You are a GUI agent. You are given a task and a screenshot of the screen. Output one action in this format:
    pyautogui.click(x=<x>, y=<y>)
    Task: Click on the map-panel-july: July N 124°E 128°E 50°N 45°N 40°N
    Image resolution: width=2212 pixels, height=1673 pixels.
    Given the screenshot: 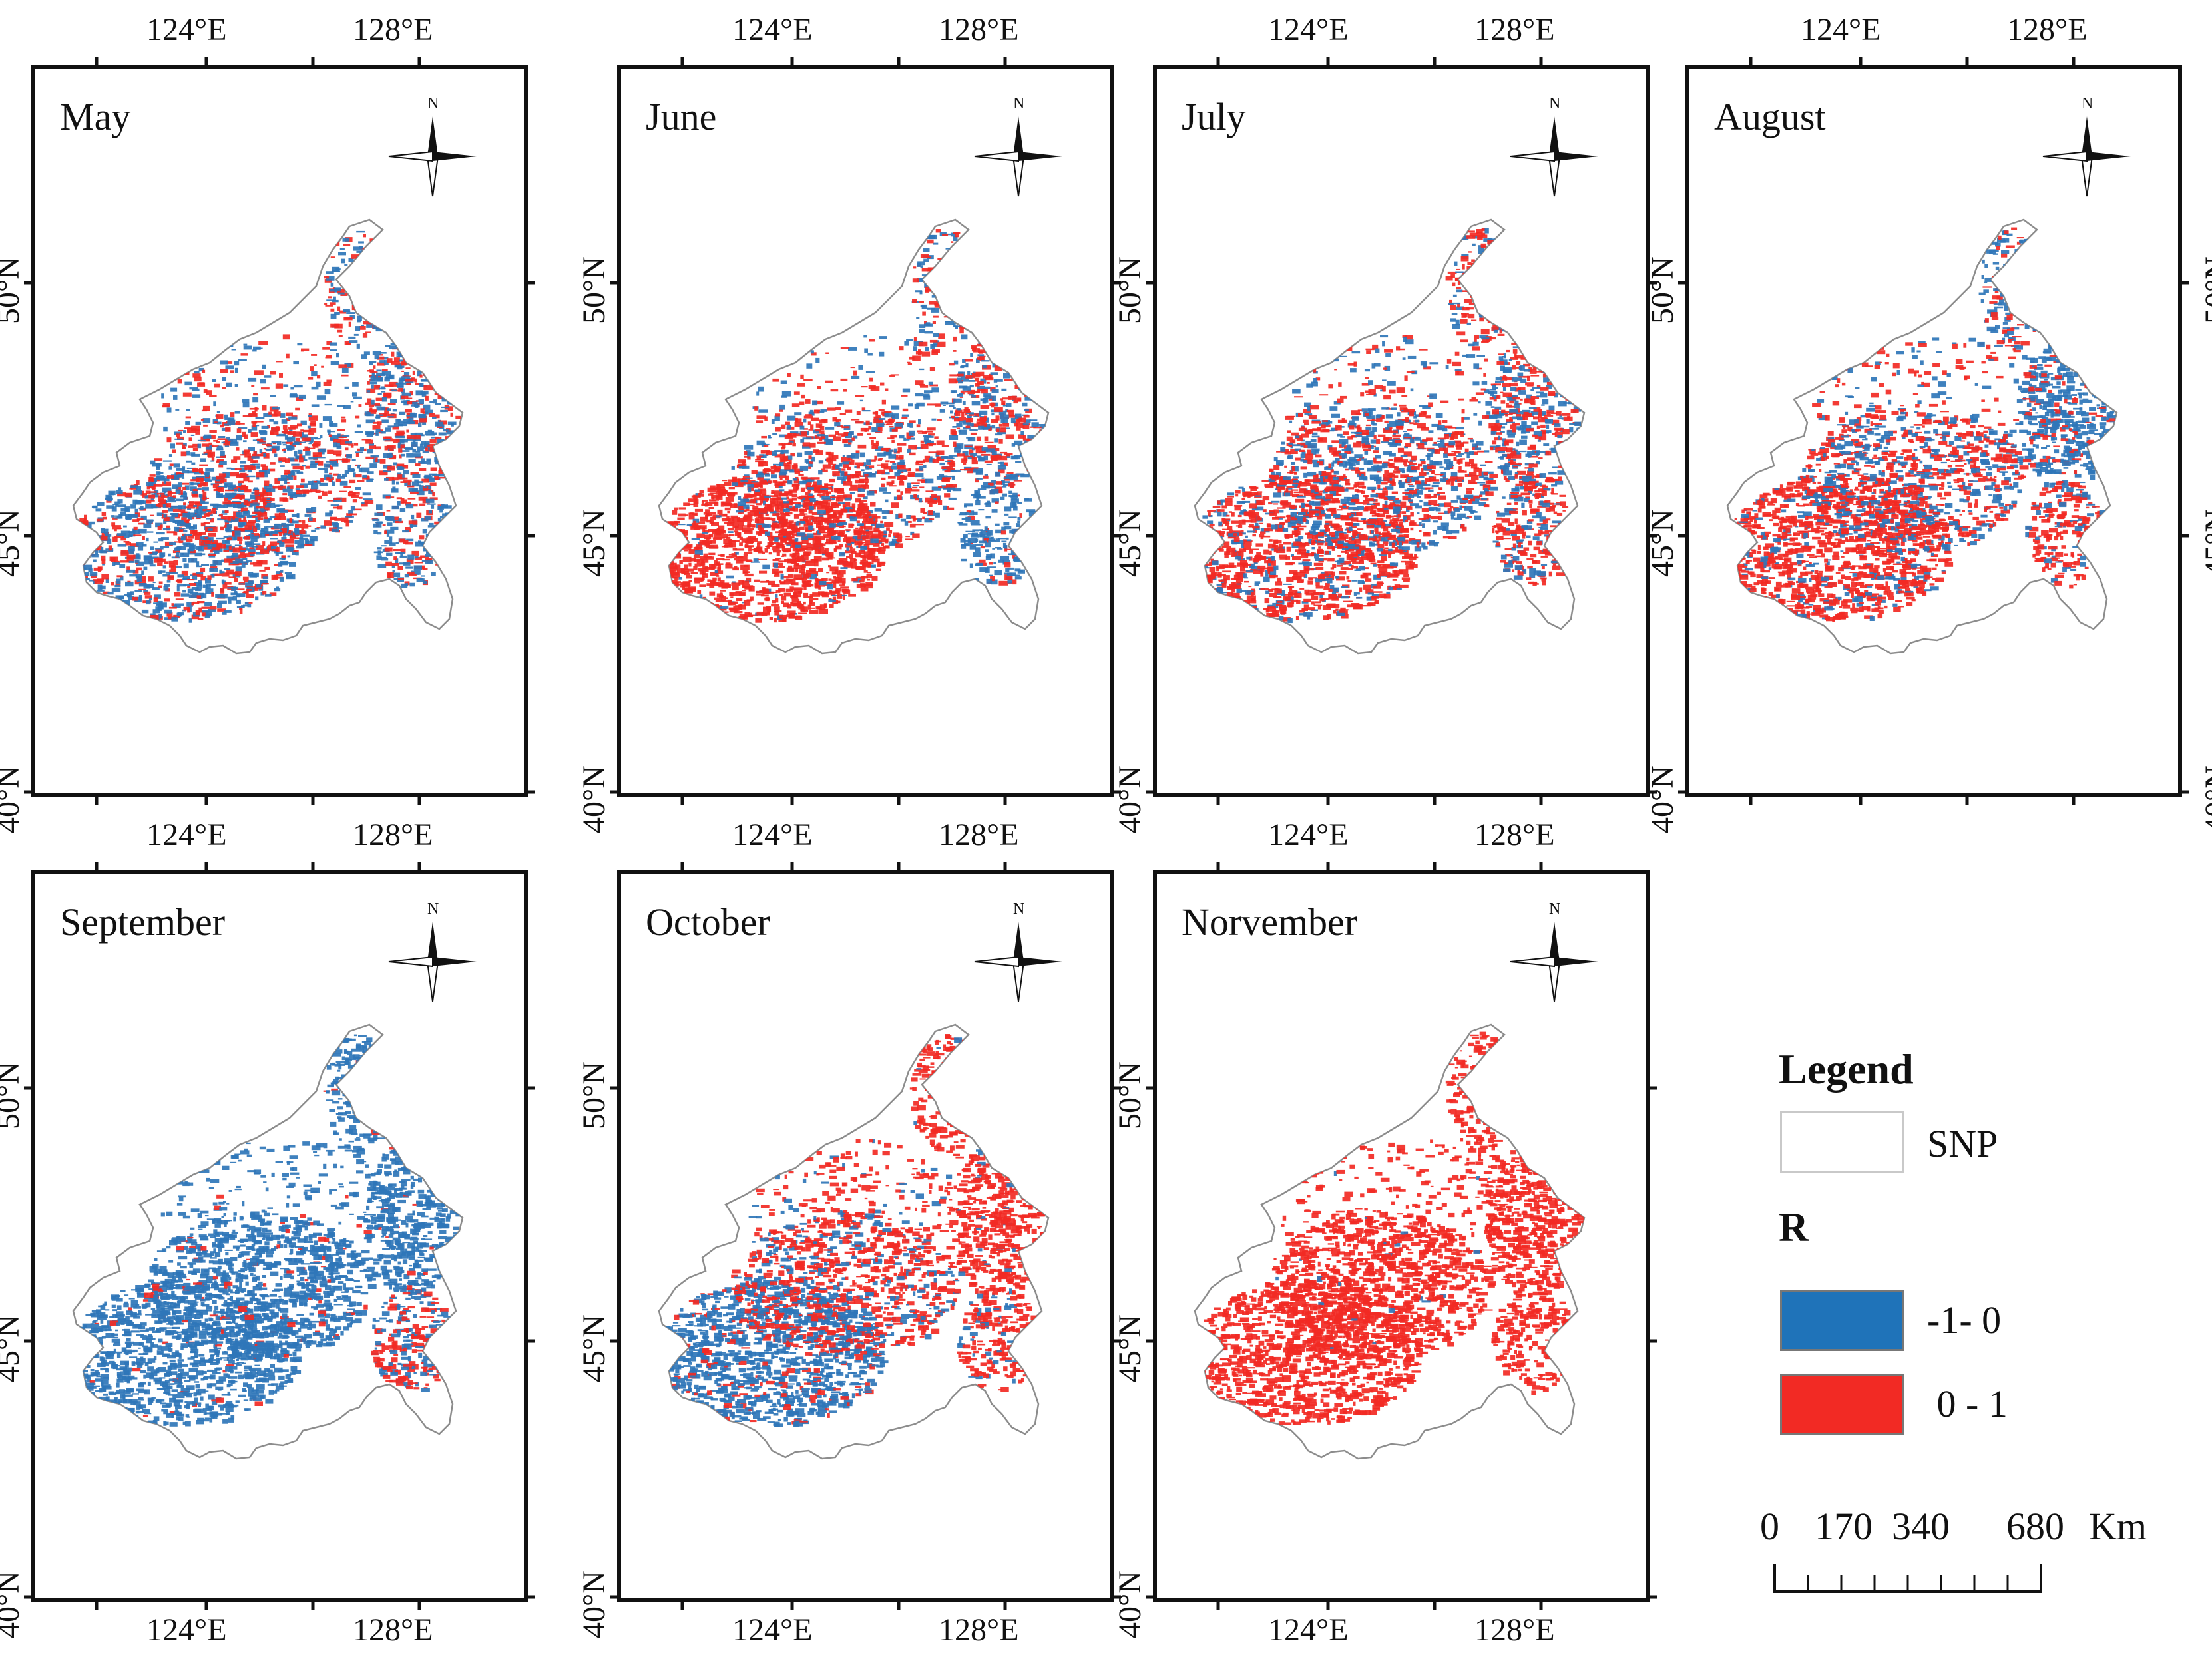 What is the action you would take?
    pyautogui.click(x=1384, y=422)
    